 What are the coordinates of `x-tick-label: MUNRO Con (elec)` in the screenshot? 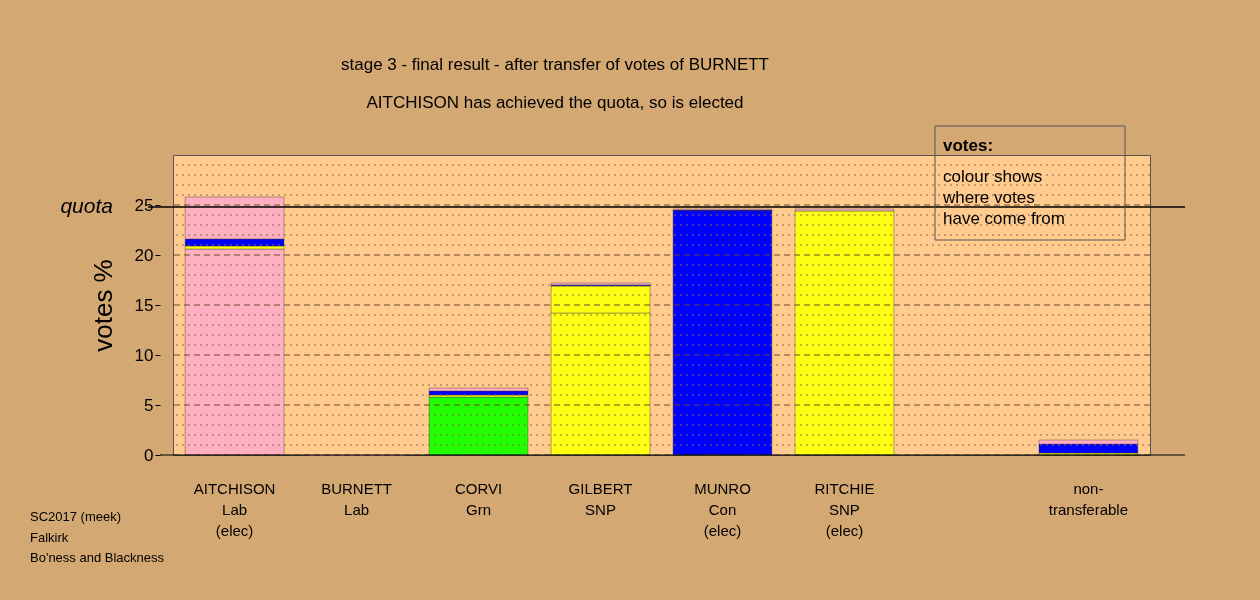 It's located at (722, 509).